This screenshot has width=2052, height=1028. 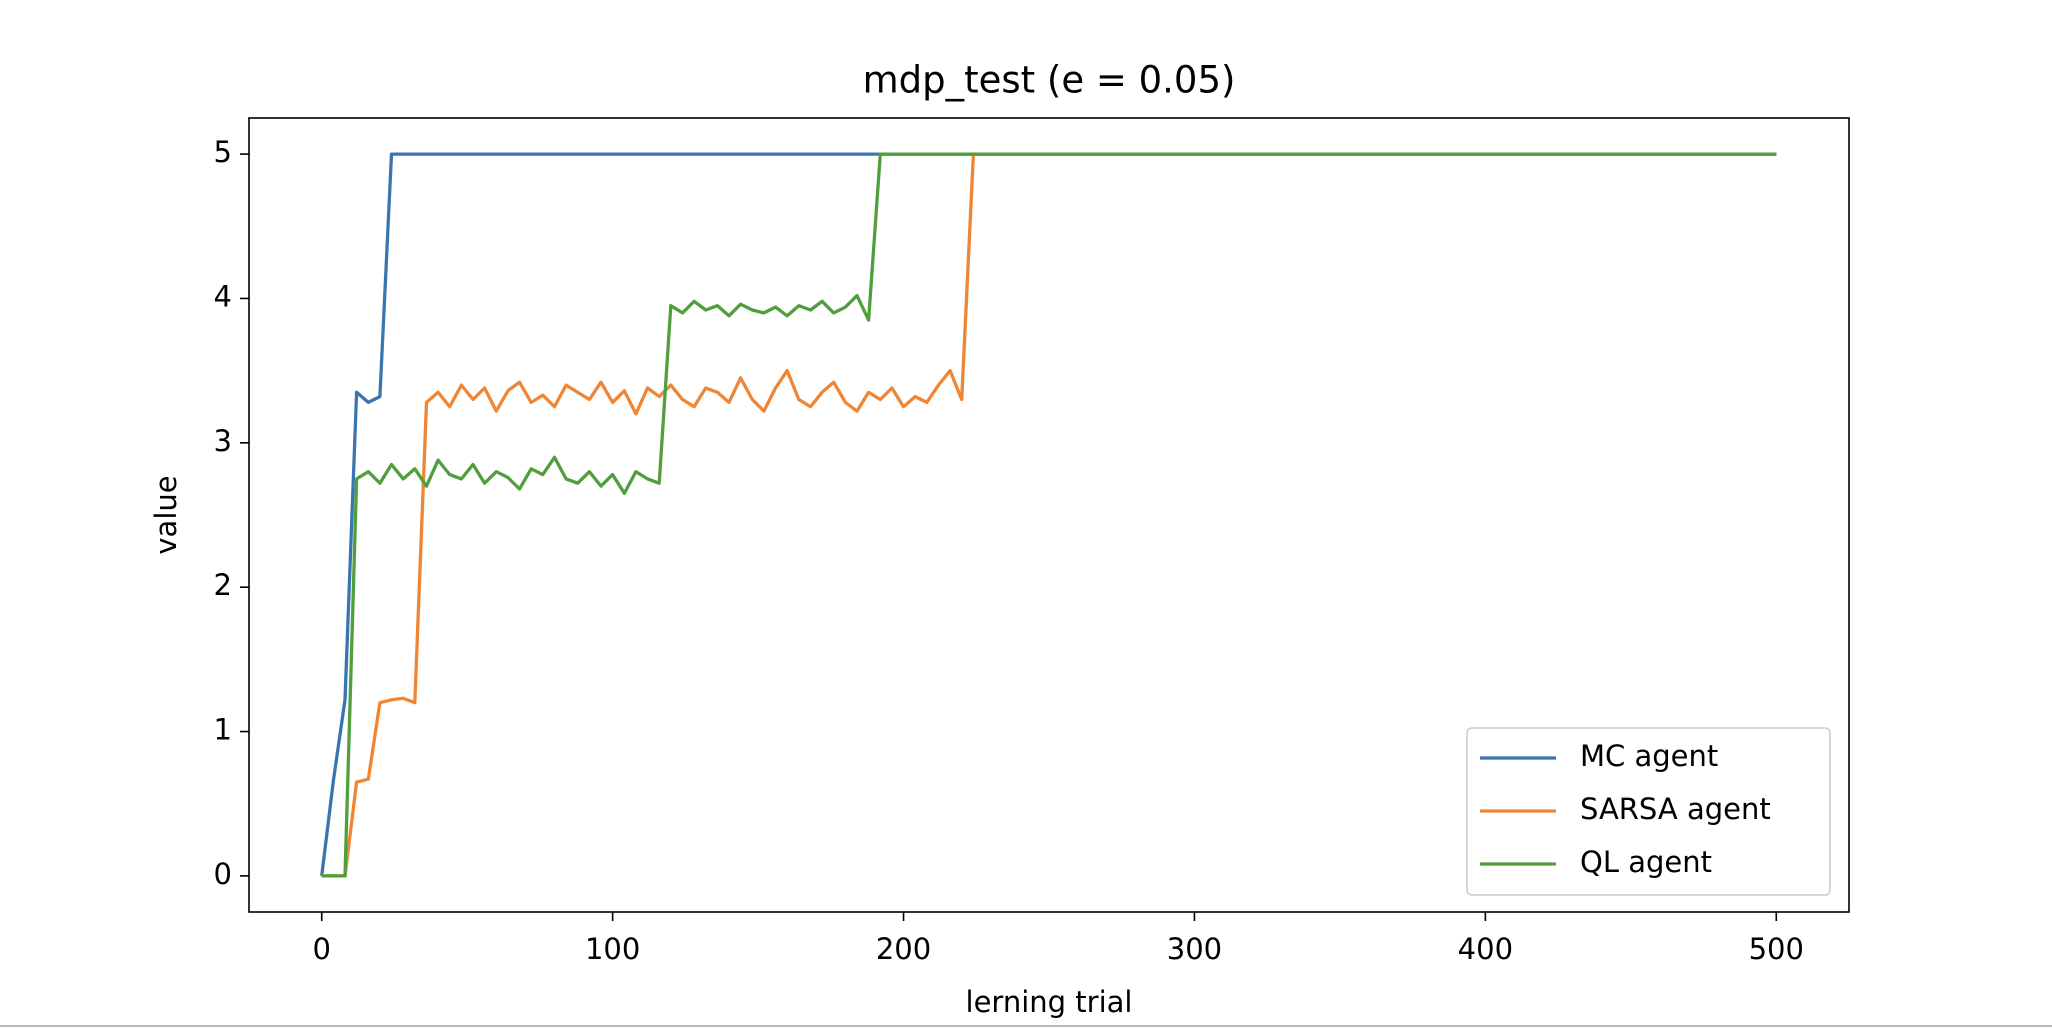 What do you see at coordinates (223, 152) in the screenshot?
I see `y-tick-label: 5` at bounding box center [223, 152].